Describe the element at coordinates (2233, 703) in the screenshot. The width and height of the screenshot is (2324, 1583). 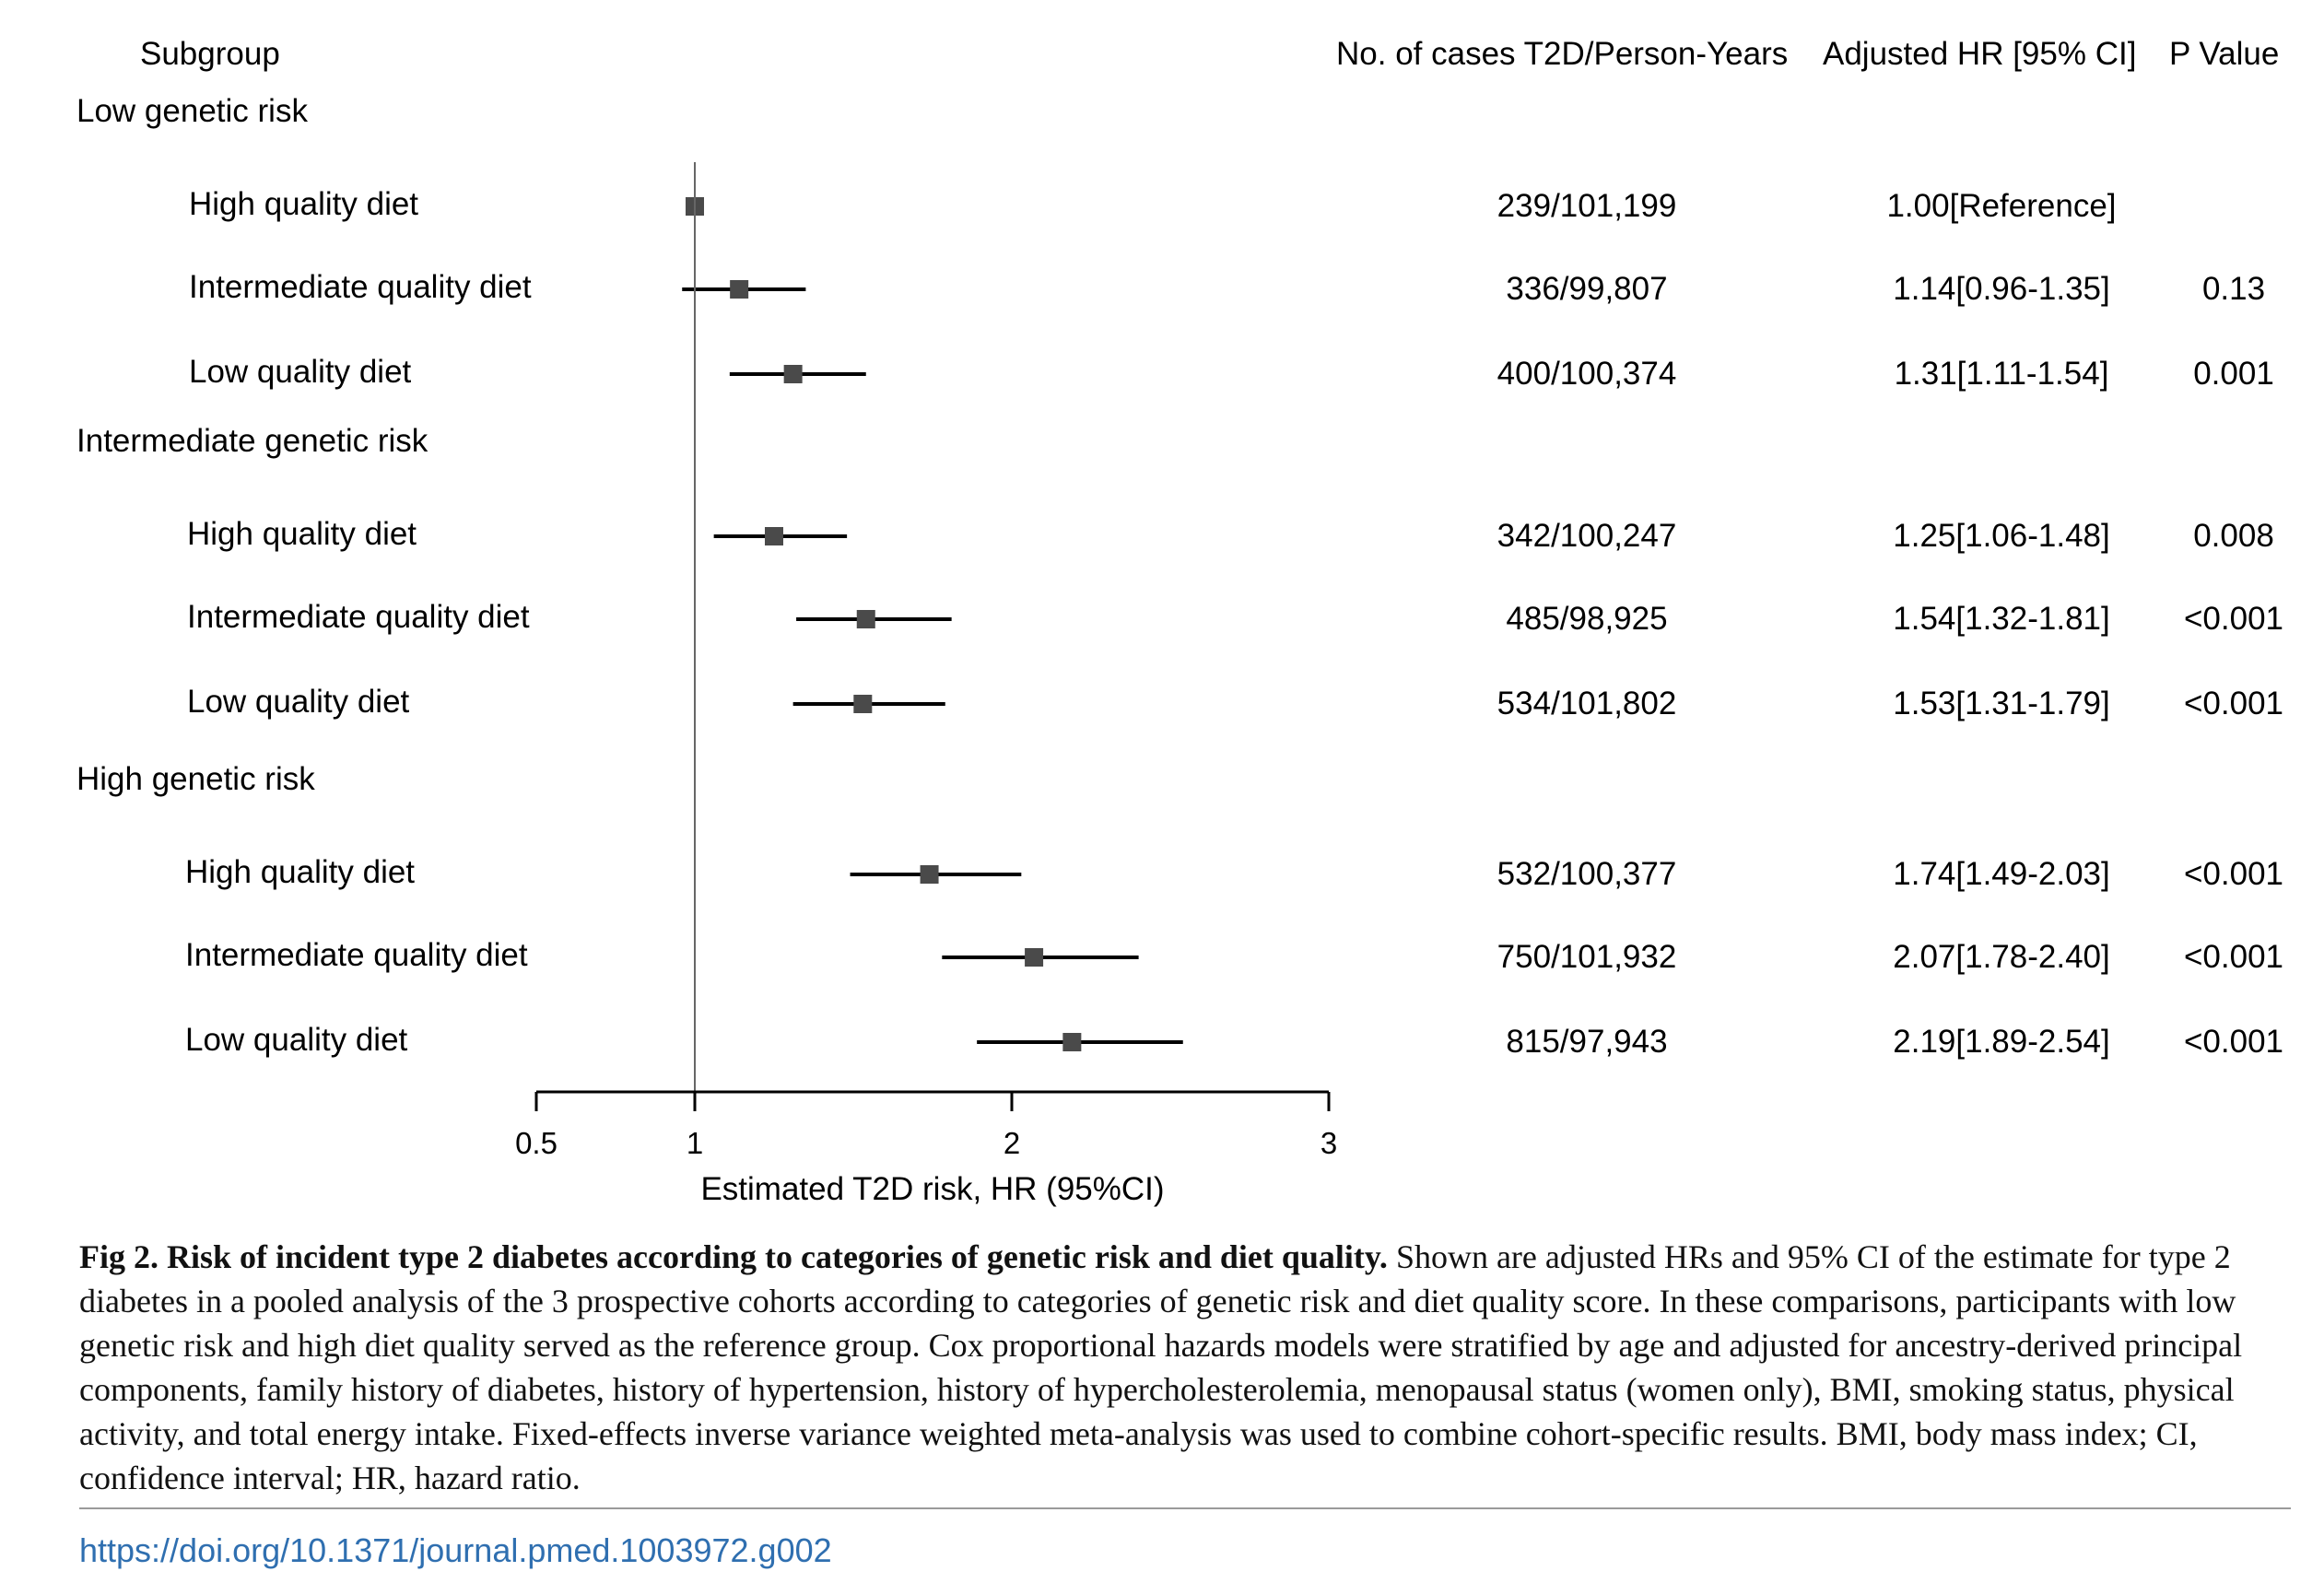
I see `p-value-1-2: <0.001` at that location.